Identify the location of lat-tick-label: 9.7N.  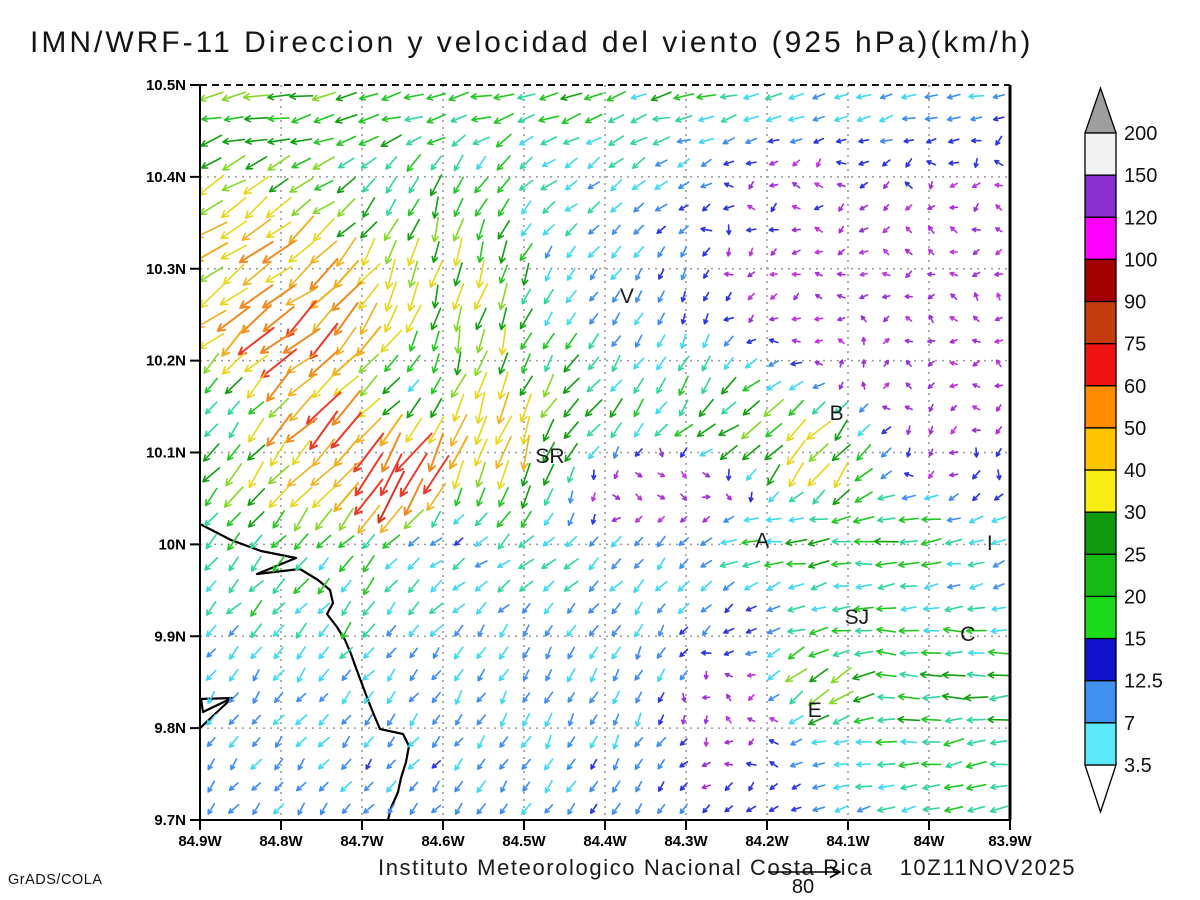
(170, 820).